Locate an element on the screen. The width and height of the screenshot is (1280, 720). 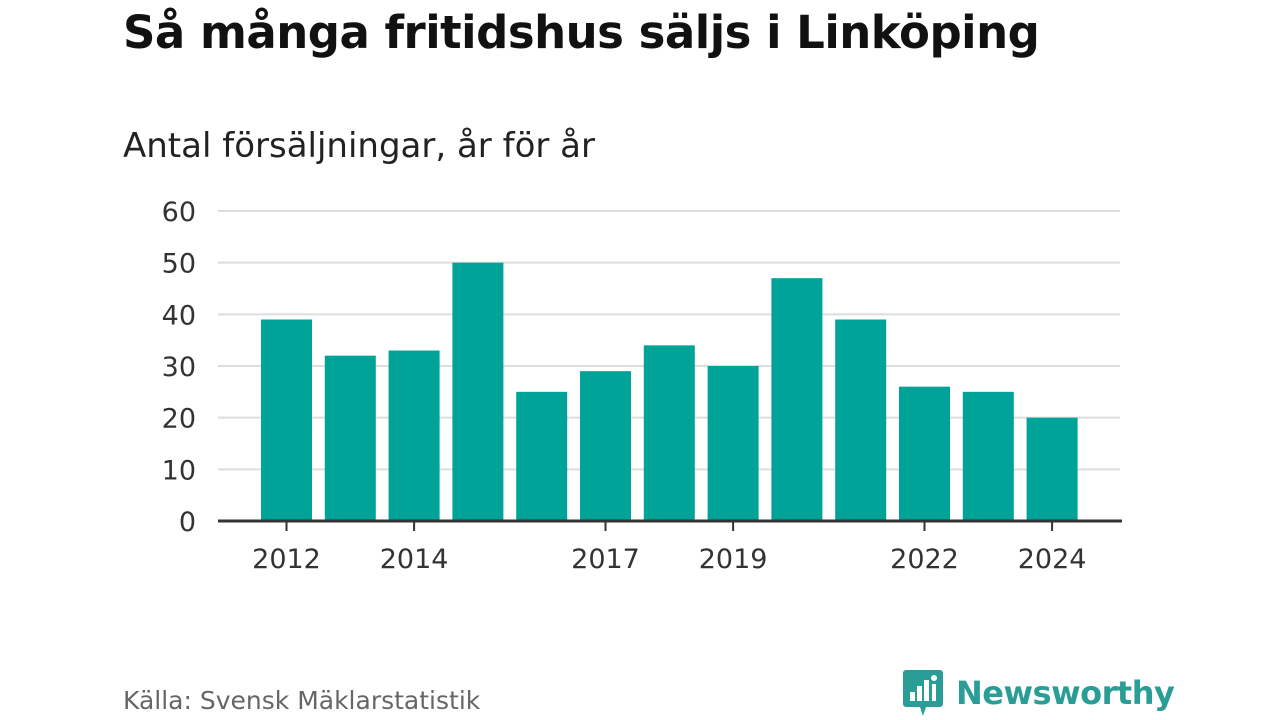
x-tick-label: 2014 is located at coordinates (414, 559).